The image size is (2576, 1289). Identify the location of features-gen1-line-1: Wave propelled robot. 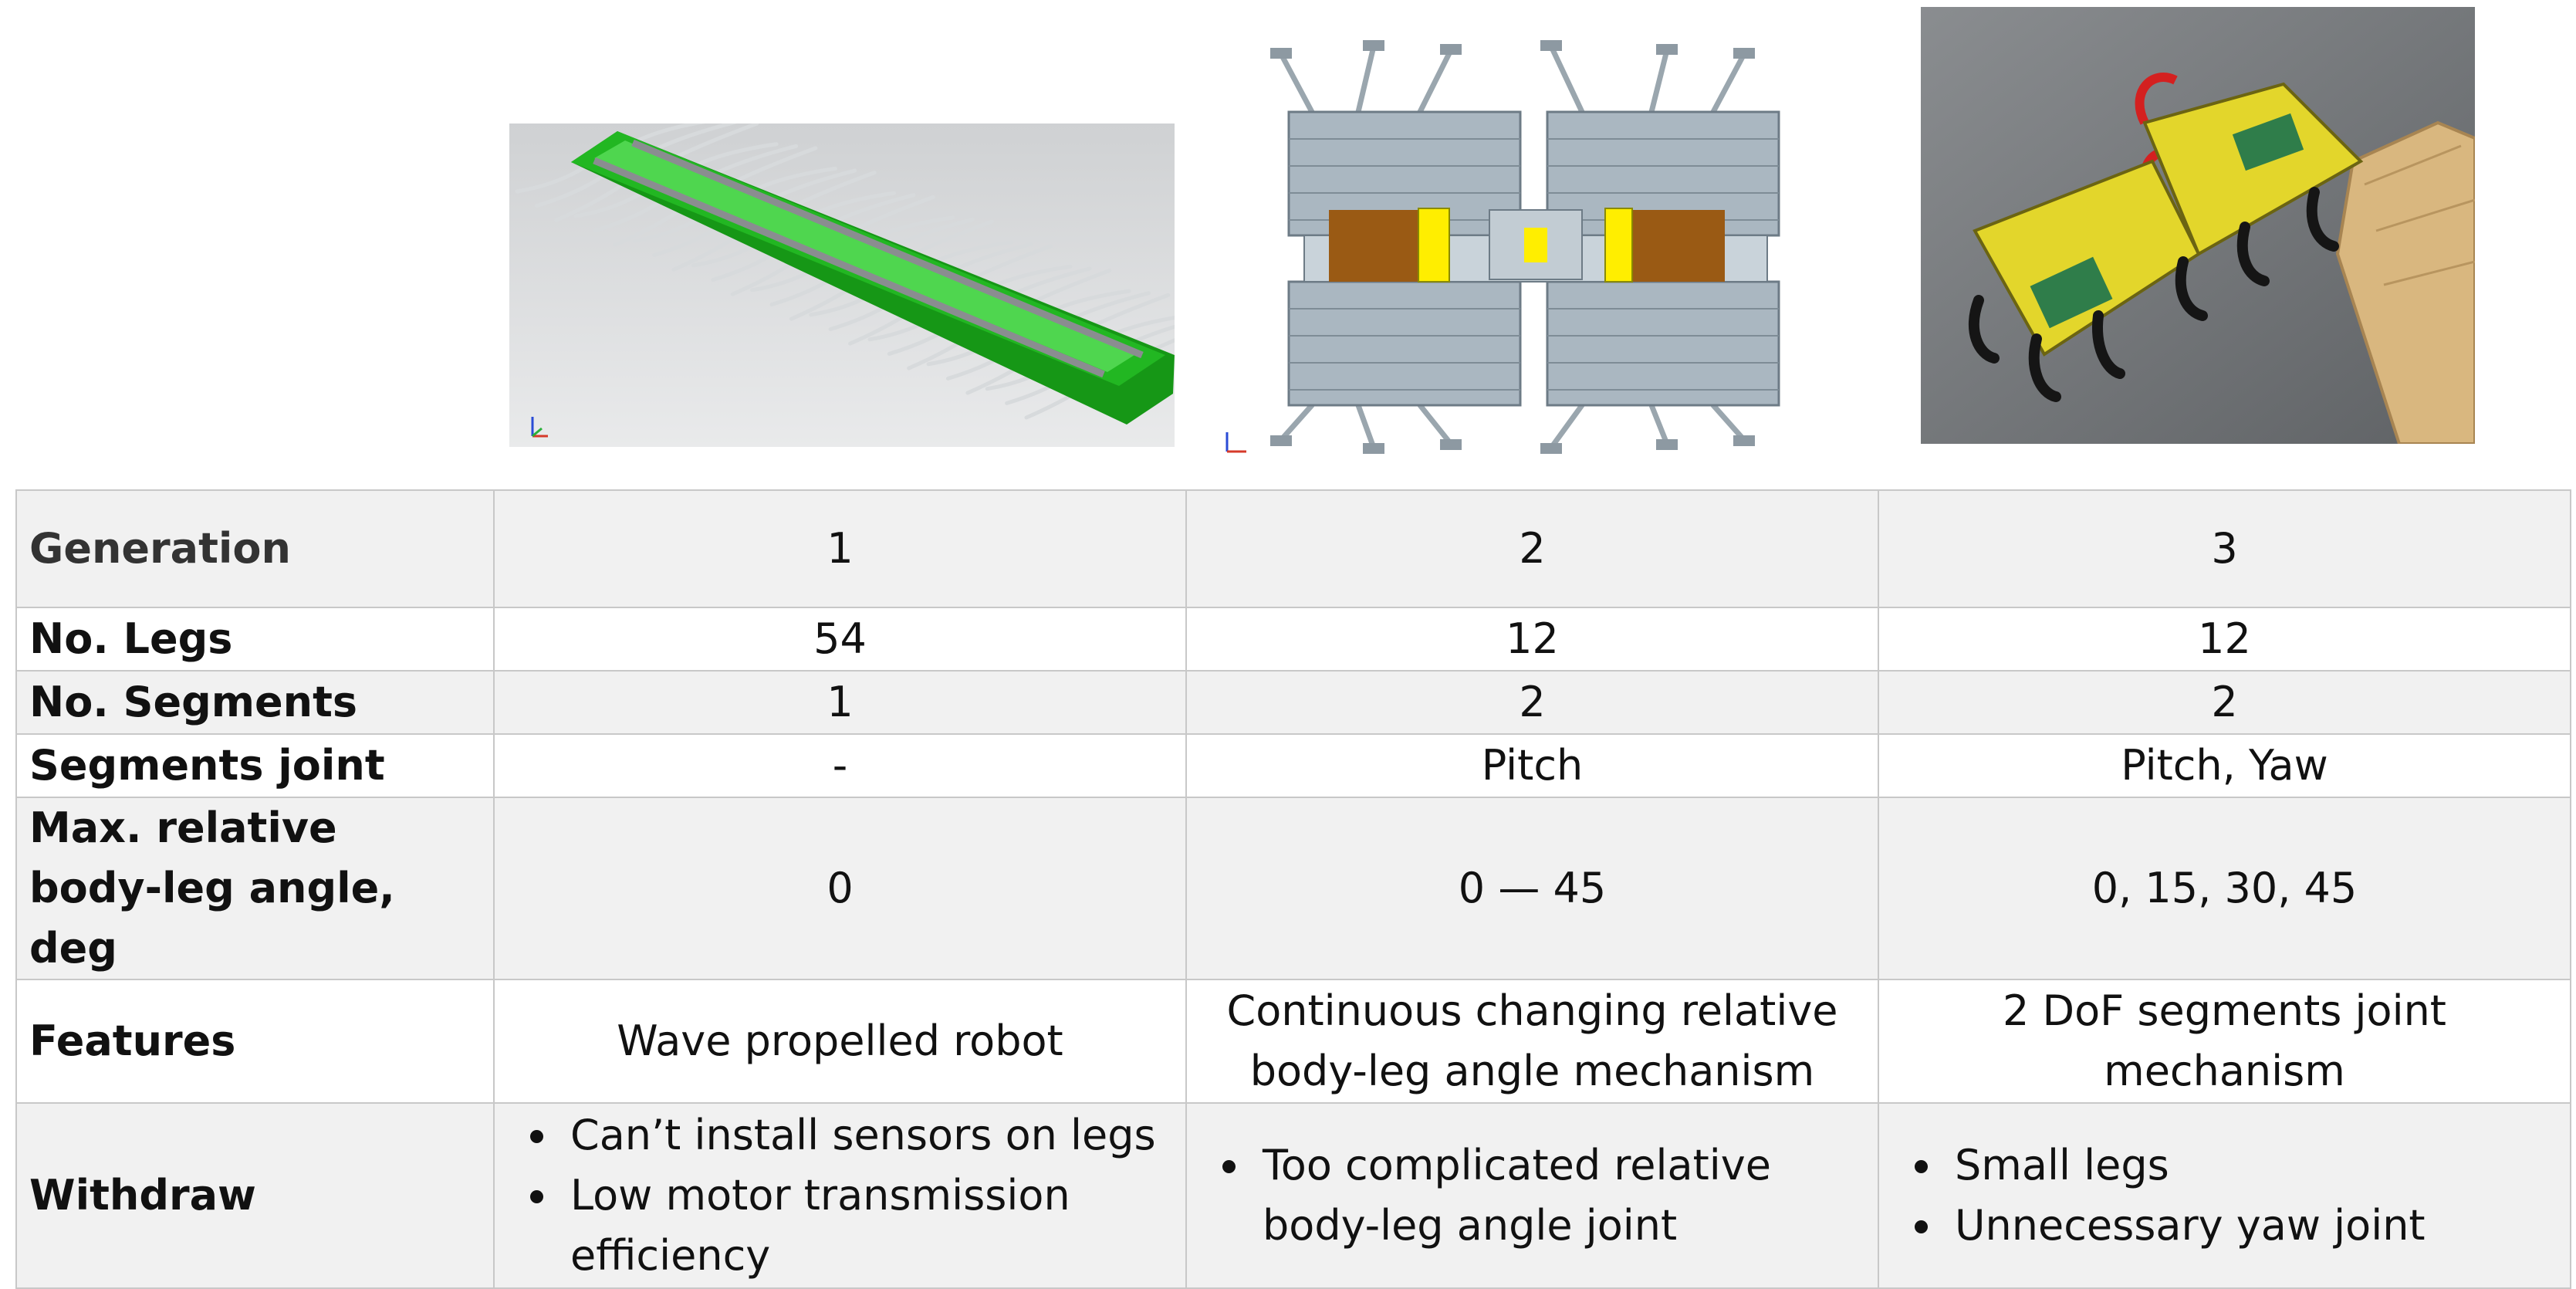
(840, 1041).